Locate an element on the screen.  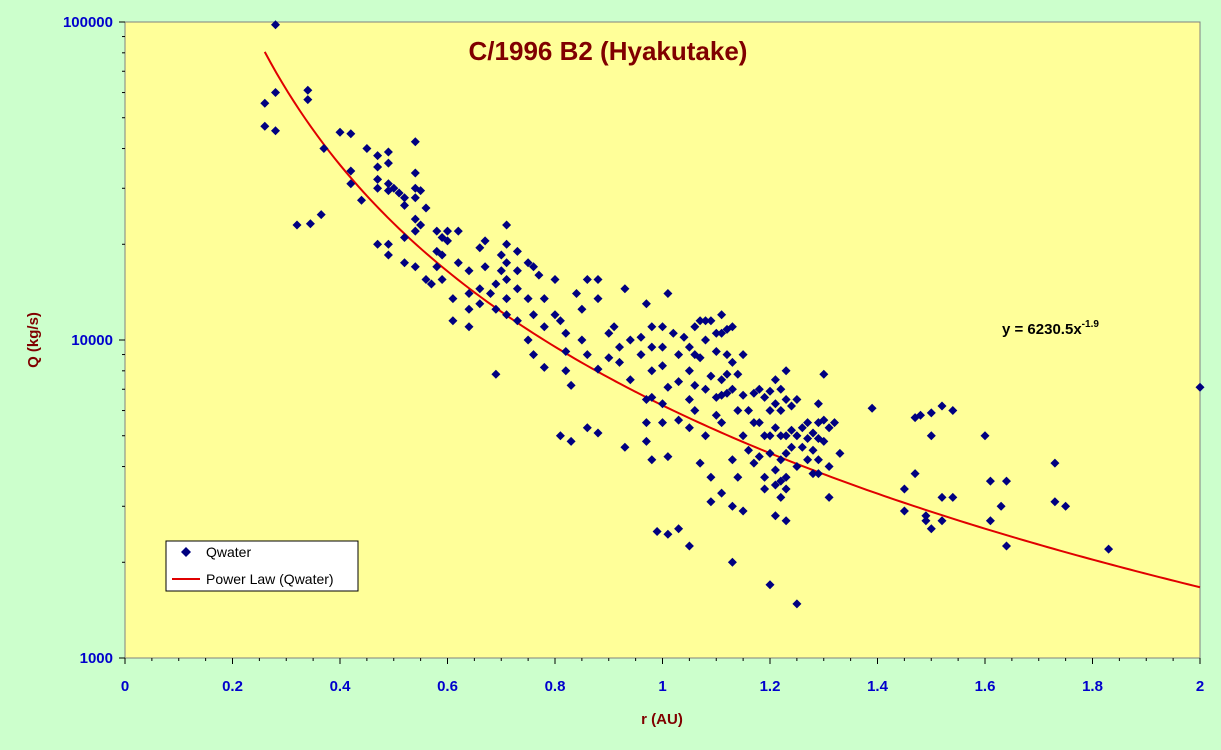
y-axis-label: Q (kg/s) is located at coordinates (33, 340).